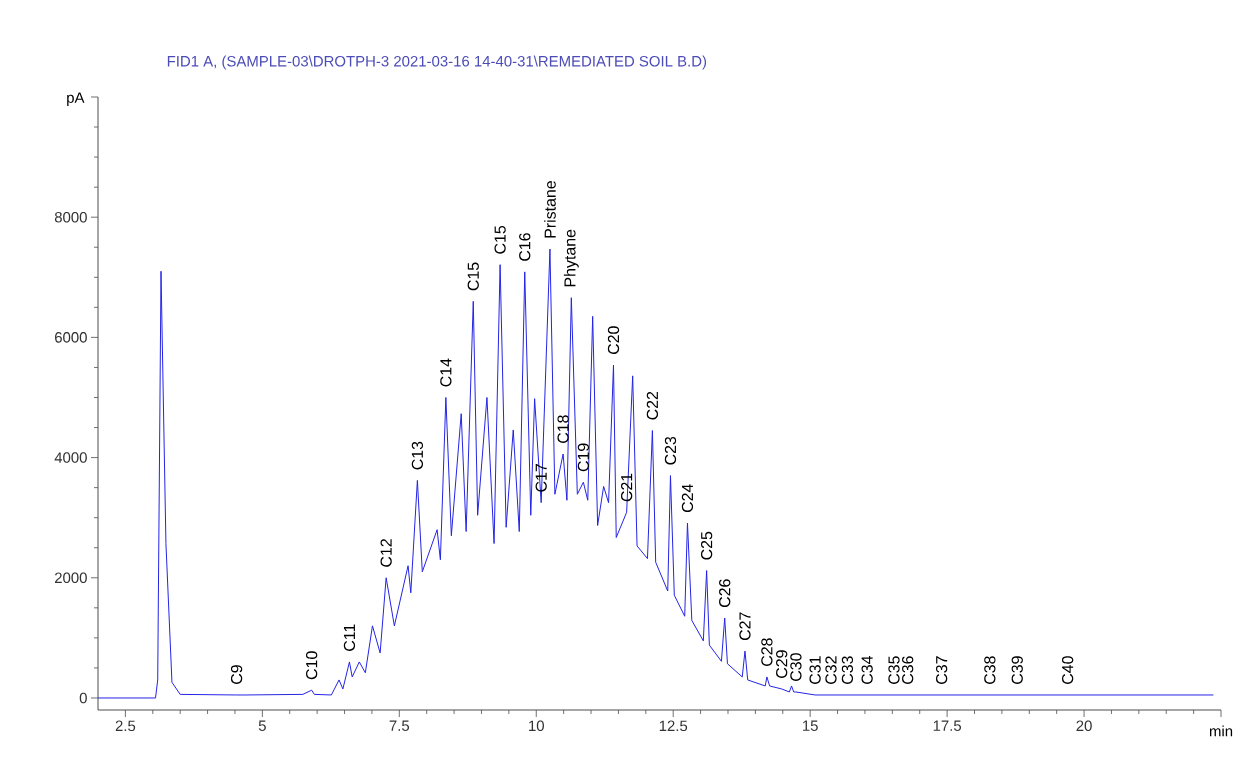 This screenshot has height=776, width=1249. Describe the element at coordinates (670, 450) in the screenshot. I see `annotation: C23` at that location.